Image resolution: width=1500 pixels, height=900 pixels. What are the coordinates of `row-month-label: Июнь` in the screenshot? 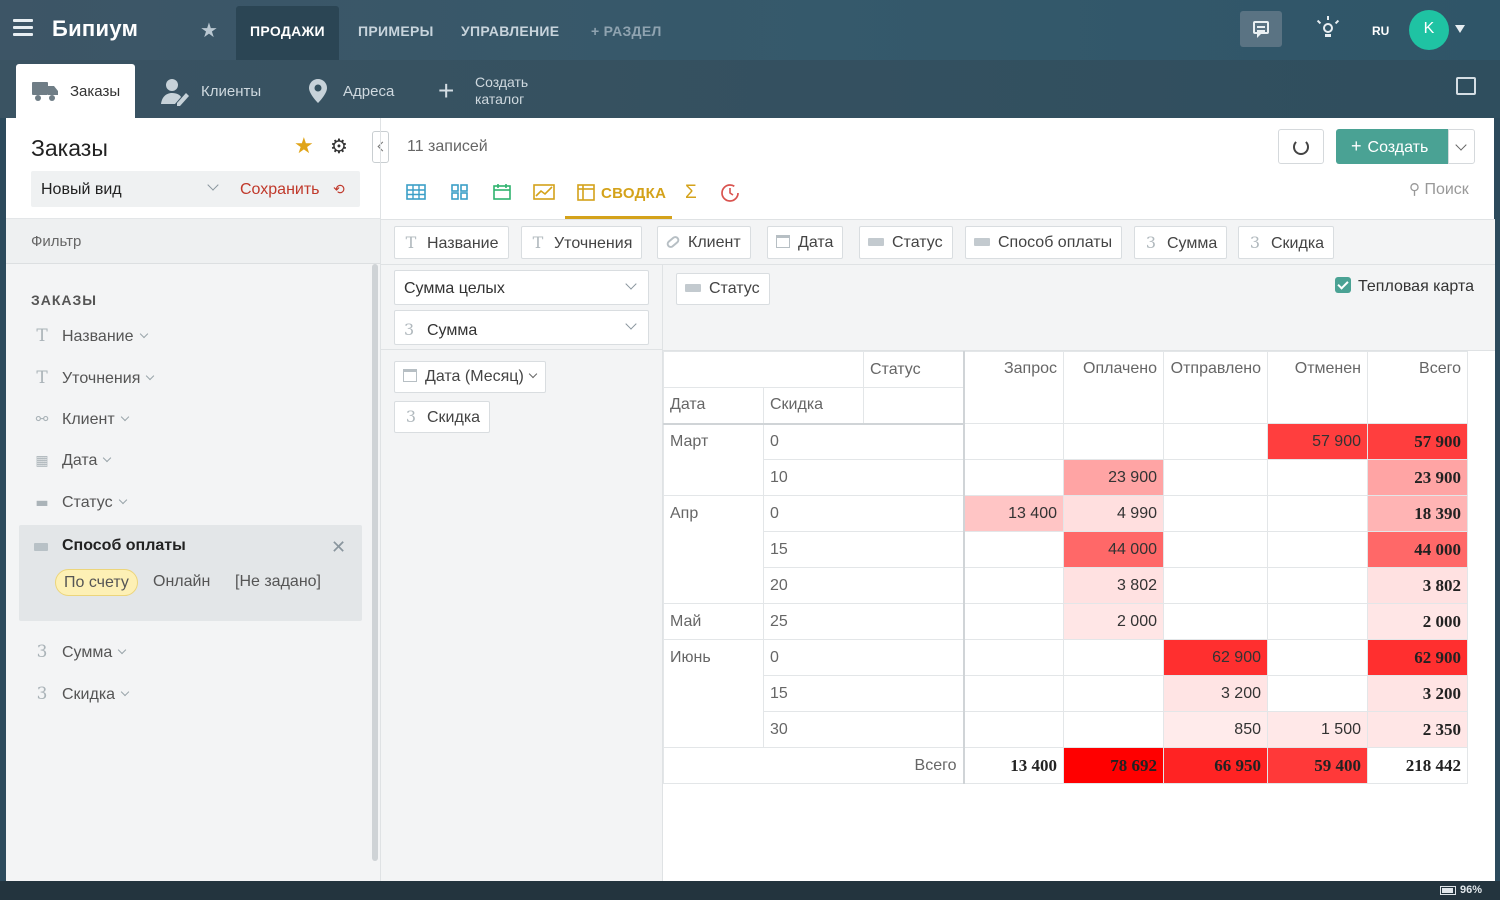 It's located at (713, 657).